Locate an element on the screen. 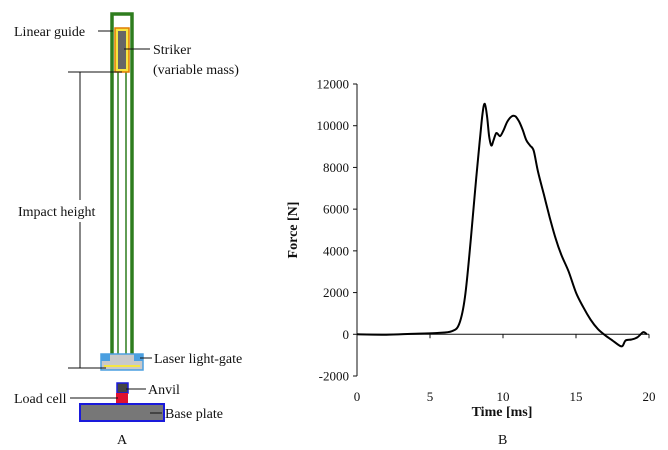  x-axis-title: Time [ms] is located at coordinates (502, 412).